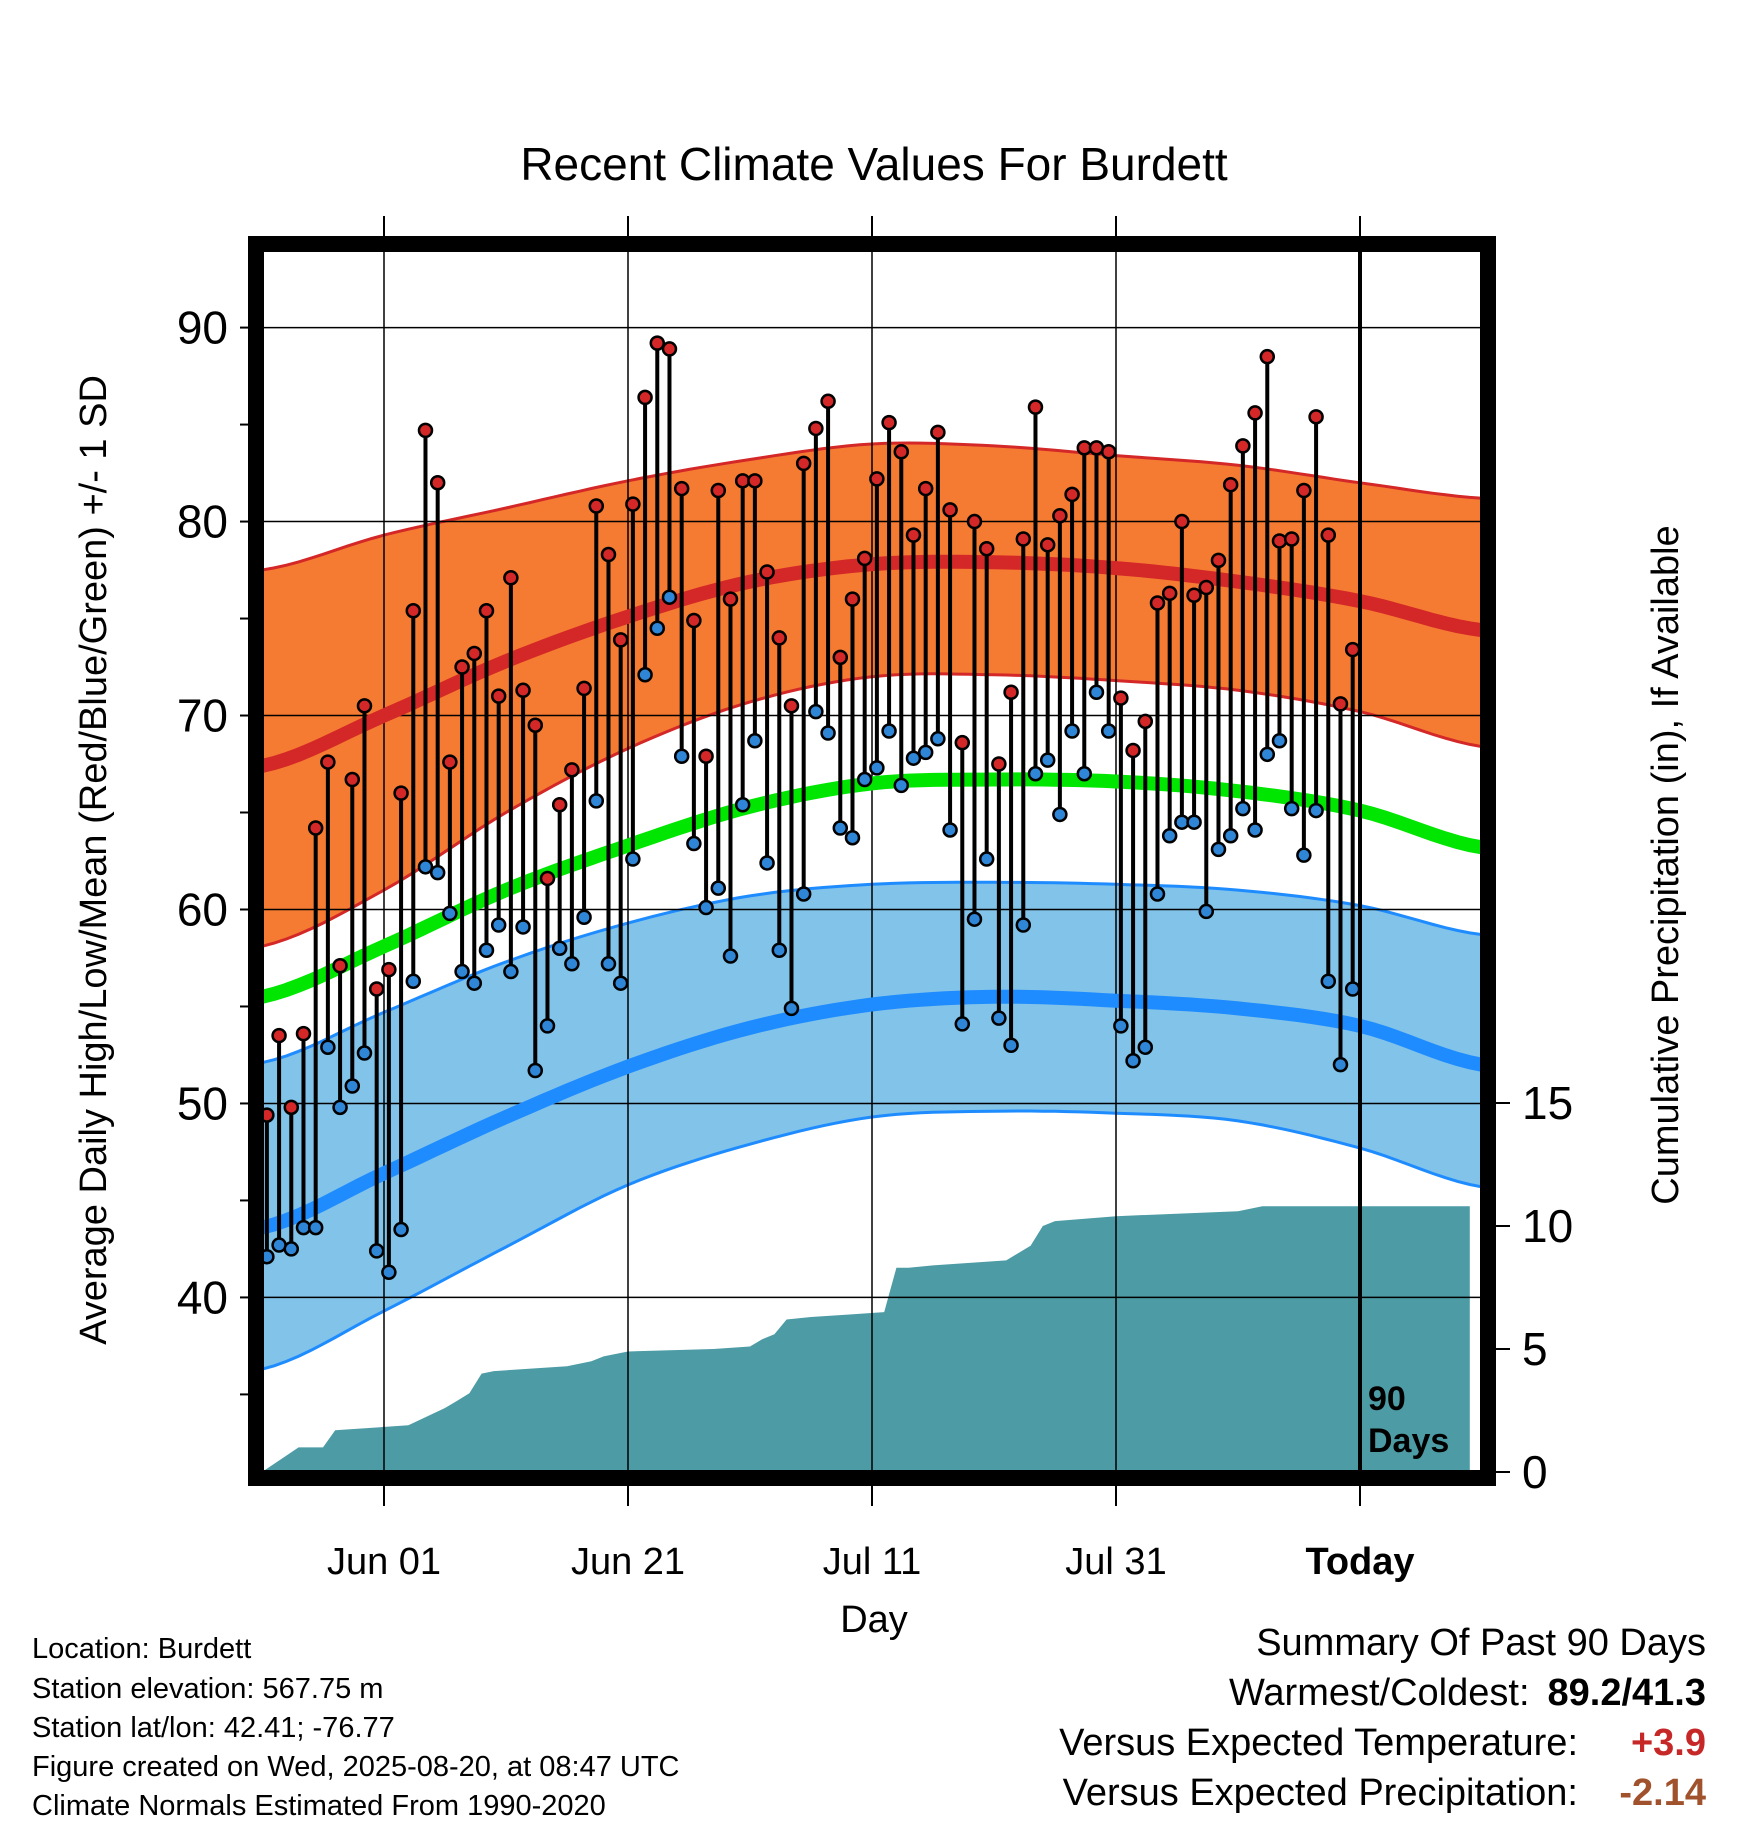 Image resolution: width=1748 pixels, height=1828 pixels. What do you see at coordinates (1379, 1693) in the screenshot?
I see `summary-warmest-coldest-label: Warmest/Coldest:` at bounding box center [1379, 1693].